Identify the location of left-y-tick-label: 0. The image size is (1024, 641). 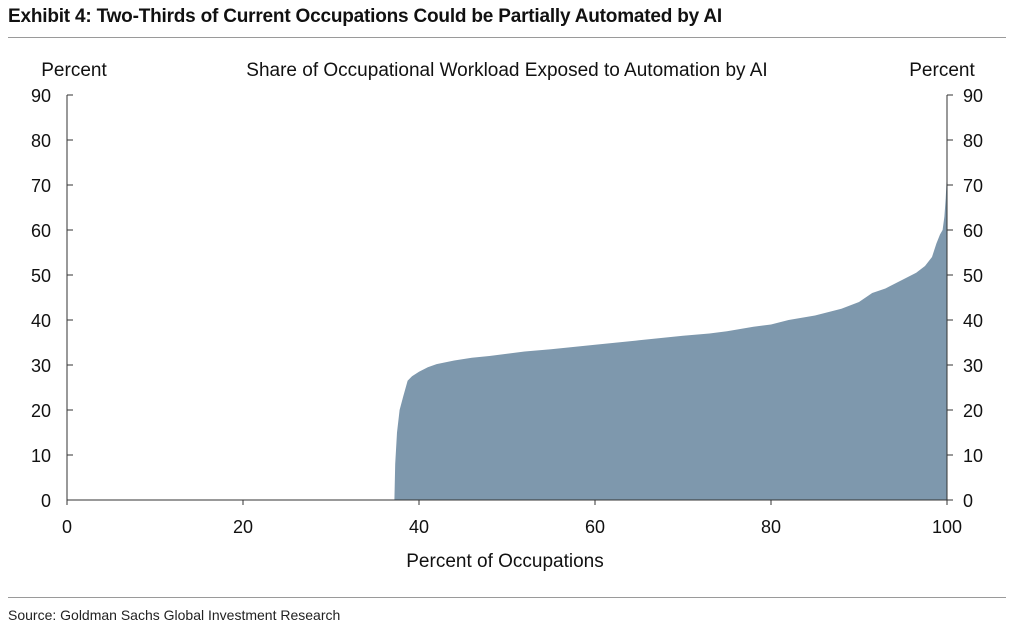
(46, 501).